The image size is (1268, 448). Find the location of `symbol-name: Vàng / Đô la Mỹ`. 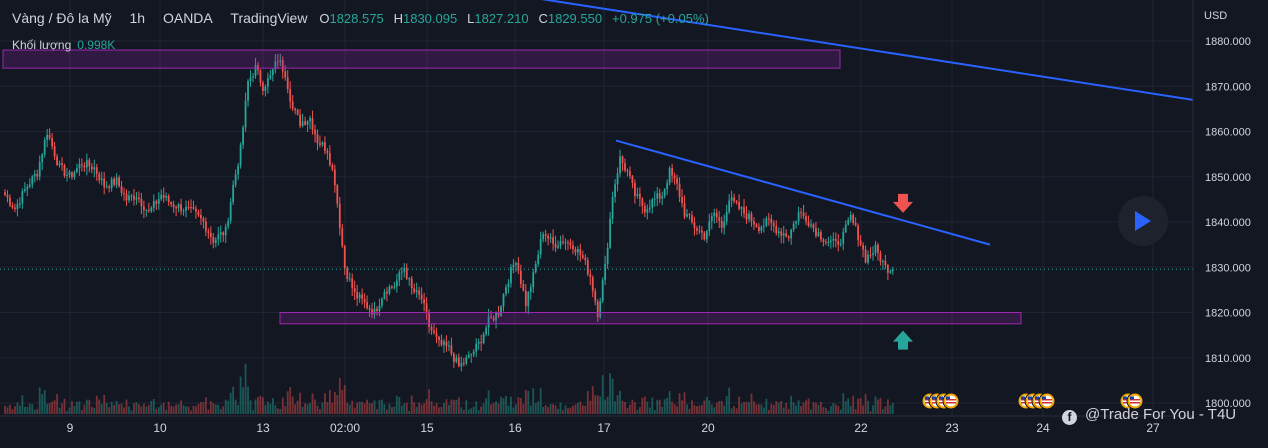

symbol-name: Vàng / Đô la Mỹ is located at coordinates (62, 18).